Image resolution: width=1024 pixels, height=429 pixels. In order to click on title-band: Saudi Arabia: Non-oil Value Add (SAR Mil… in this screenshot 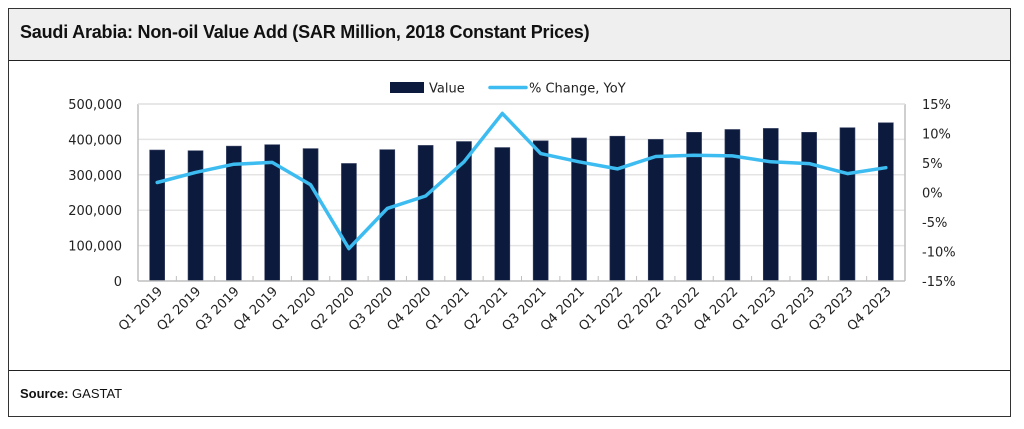, I will do `click(509, 35)`.